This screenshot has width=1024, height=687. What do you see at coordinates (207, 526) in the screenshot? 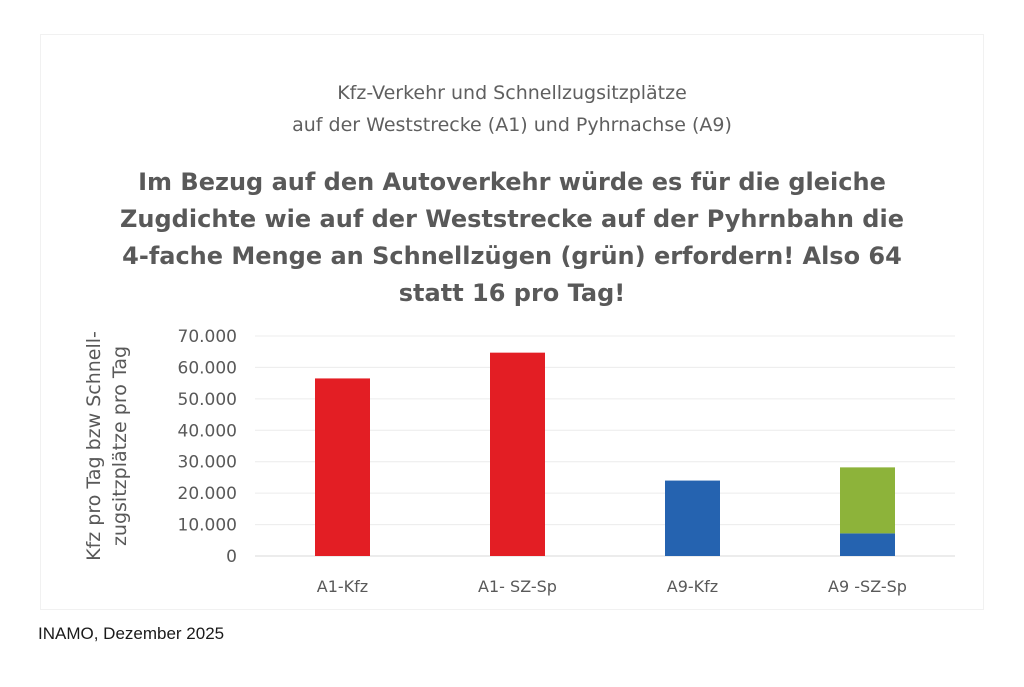
I see `y-tick-label: 10.000` at bounding box center [207, 526].